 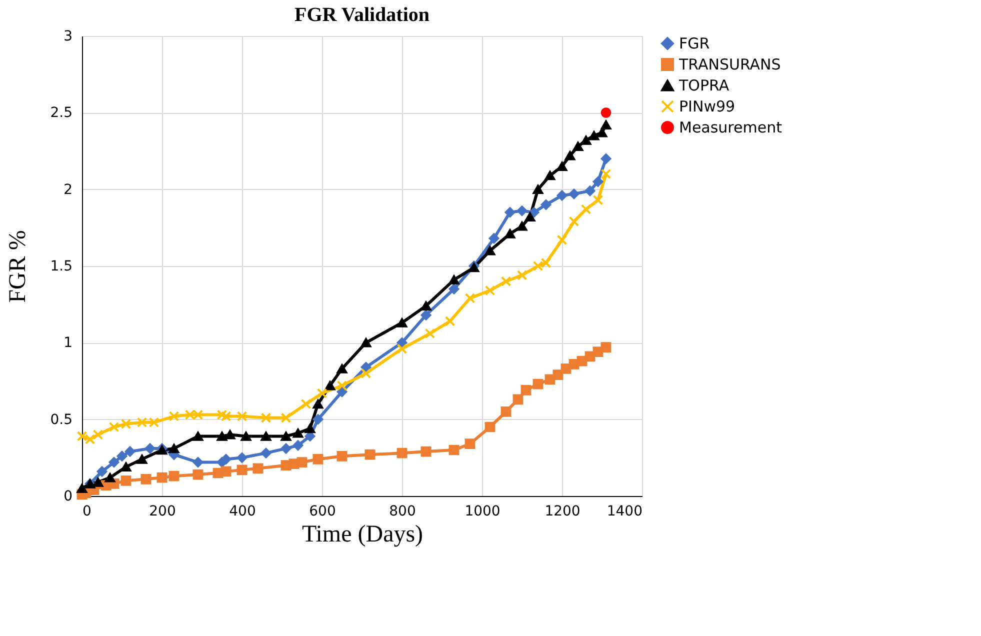 I want to click on x-axis-title: Time (Days), so click(x=363, y=535).